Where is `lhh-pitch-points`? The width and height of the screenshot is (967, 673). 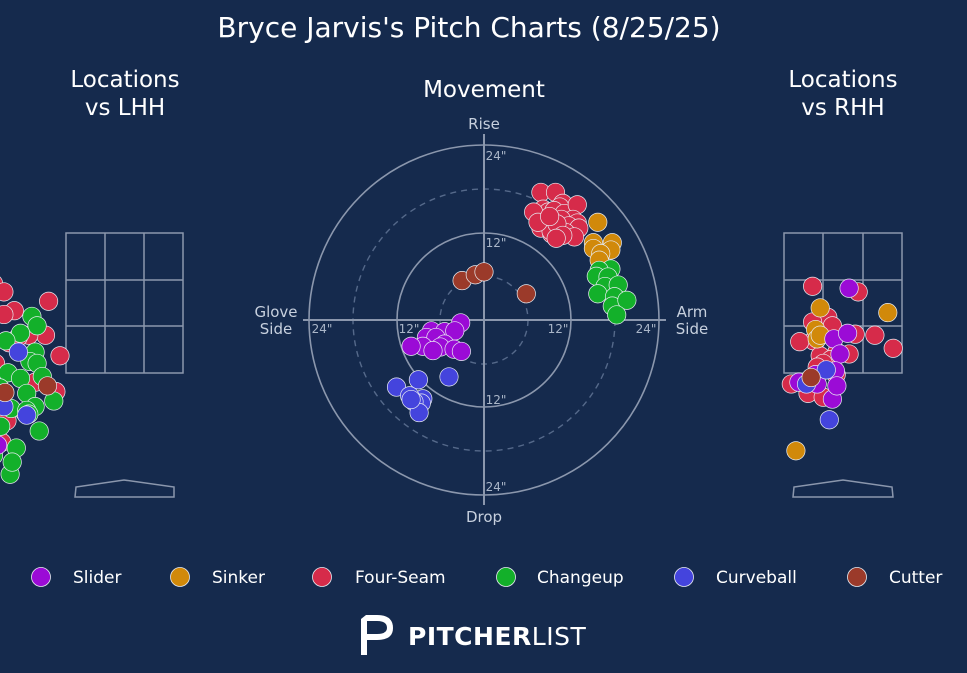
lhh-pitch-points is located at coordinates (35, 380).